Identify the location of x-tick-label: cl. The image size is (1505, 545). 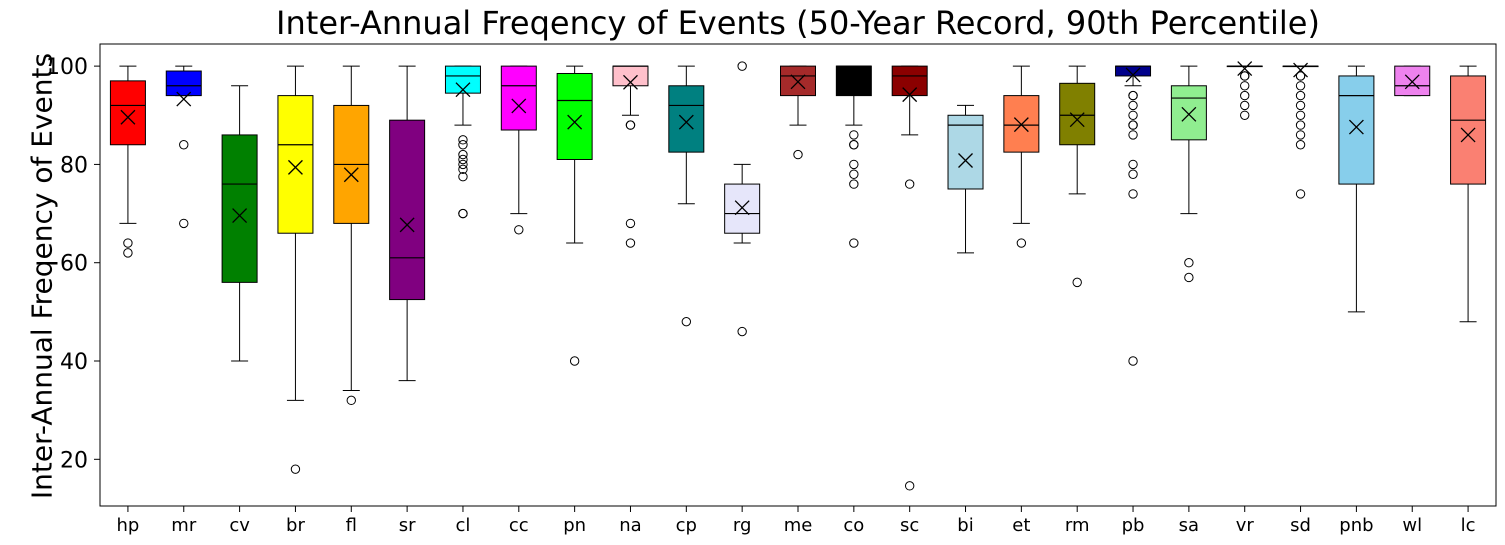
(463, 525).